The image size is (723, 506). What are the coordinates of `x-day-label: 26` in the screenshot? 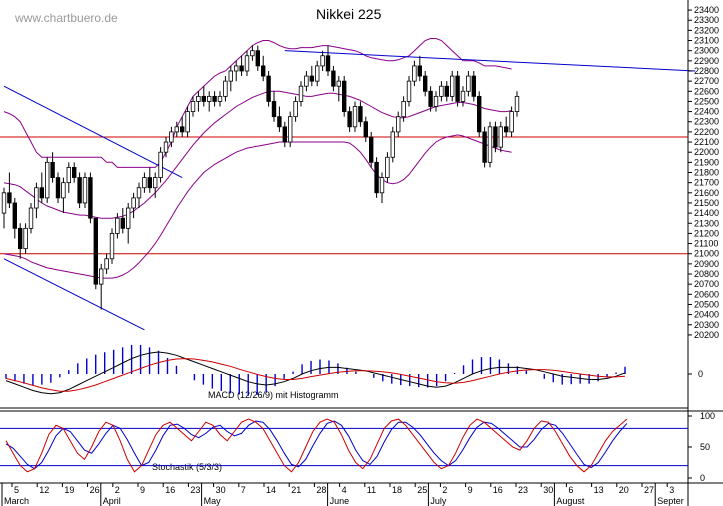 It's located at (95, 490).